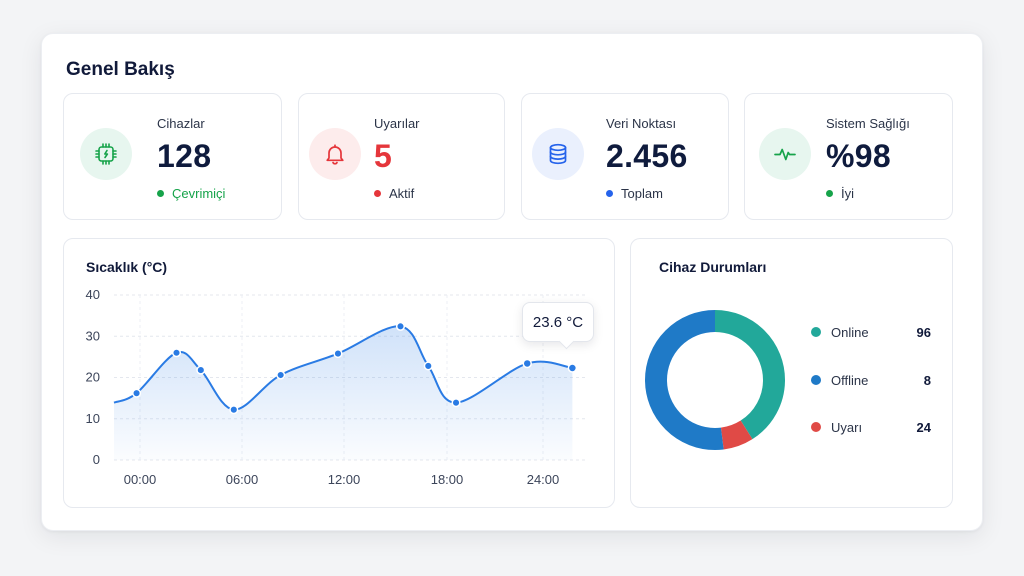 This screenshot has height=576, width=1024. Describe the element at coordinates (93, 294) in the screenshot. I see `y-tick-label: 40` at that location.